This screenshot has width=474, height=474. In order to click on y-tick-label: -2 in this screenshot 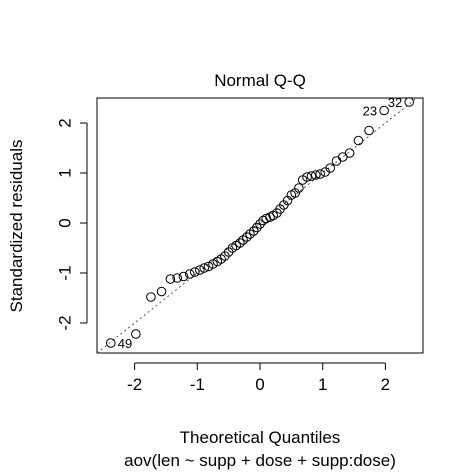, I will do `click(65, 322)`.